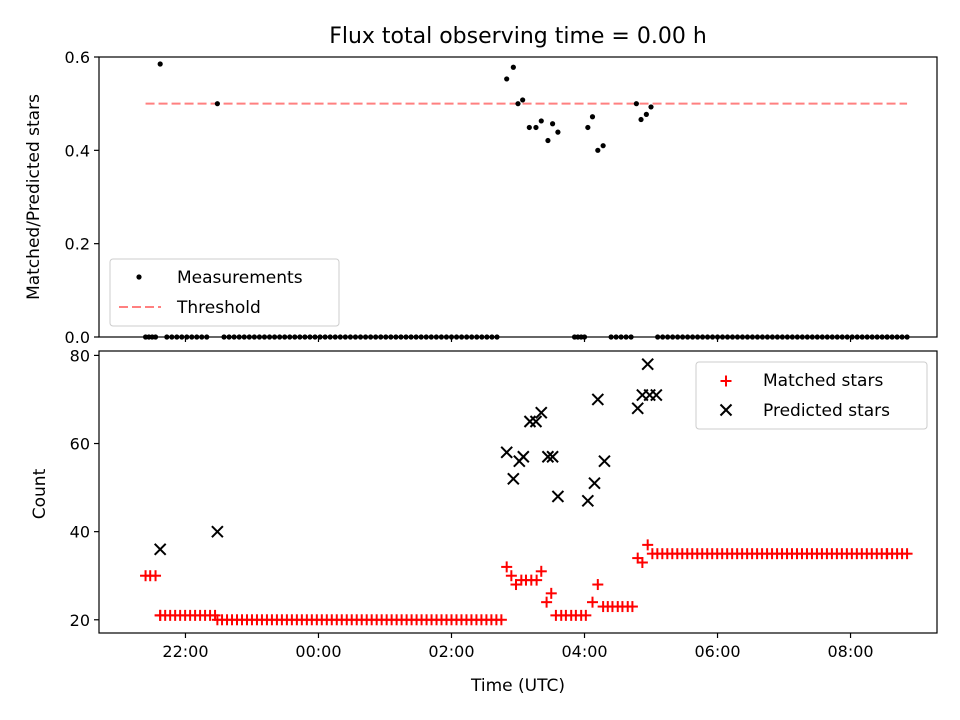 The image size is (960, 720). What do you see at coordinates (517, 686) in the screenshot?
I see `x-axis-label: Time (UTC)` at bounding box center [517, 686].